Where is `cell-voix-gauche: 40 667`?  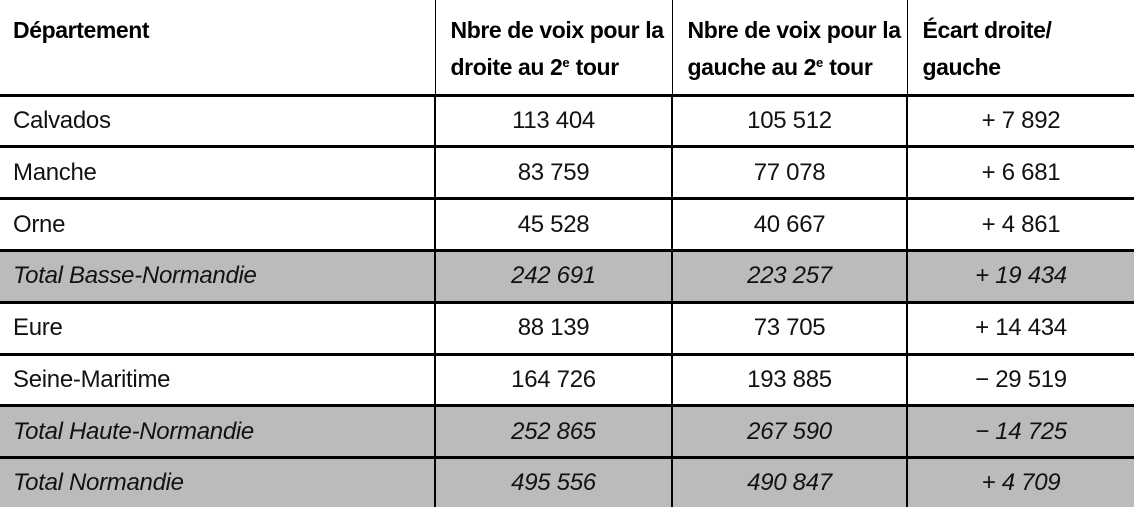 cell-voix-gauche: 40 667 is located at coordinates (789, 225).